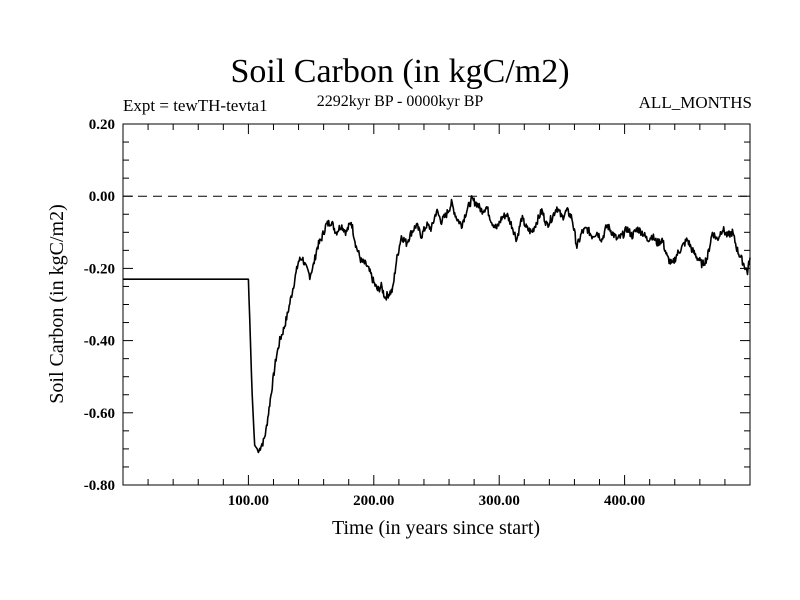 Image resolution: width=800 pixels, height=600 pixels. Describe the element at coordinates (102, 125) in the screenshot. I see `y-tick-label: 0.20` at that location.